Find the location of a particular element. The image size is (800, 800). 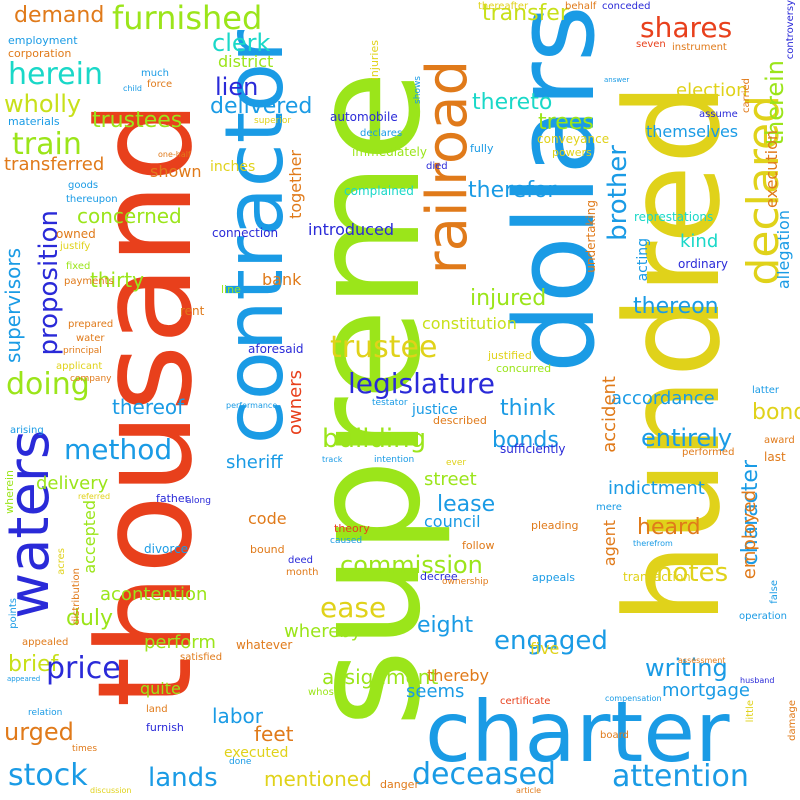

word: engaged is located at coordinates (551, 641).